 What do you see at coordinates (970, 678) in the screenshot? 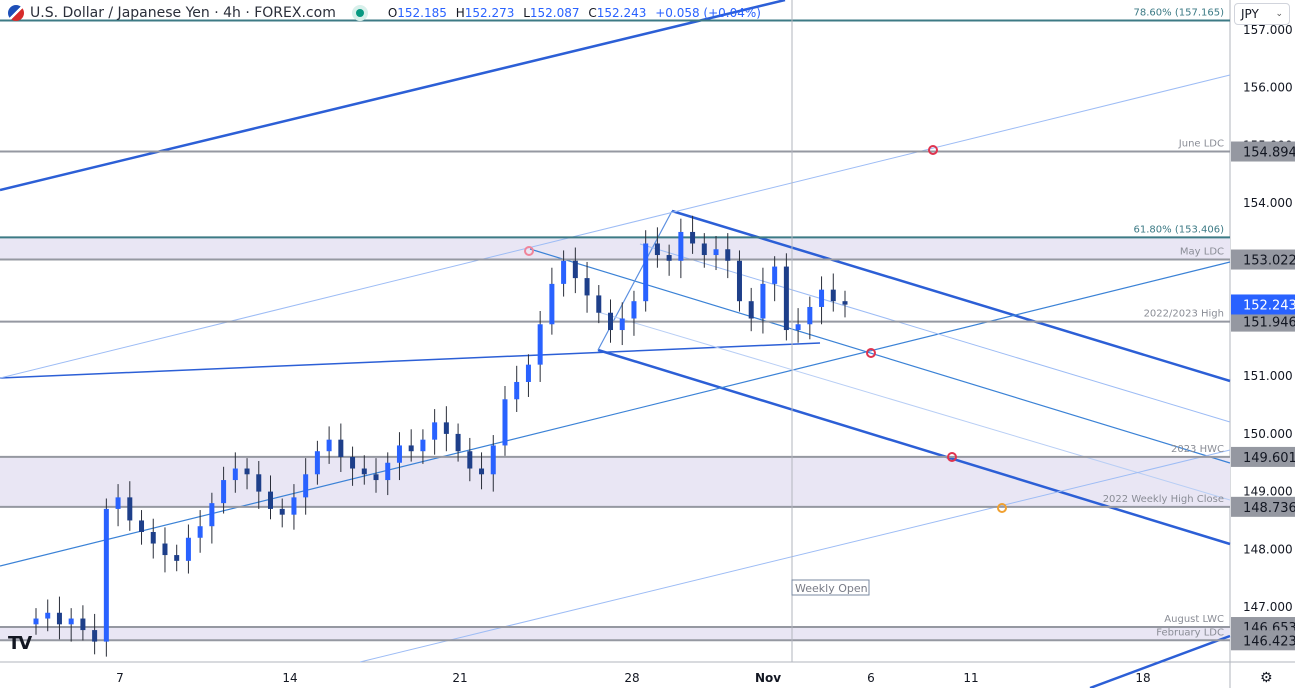
I see `time-tick: 11` at bounding box center [970, 678].